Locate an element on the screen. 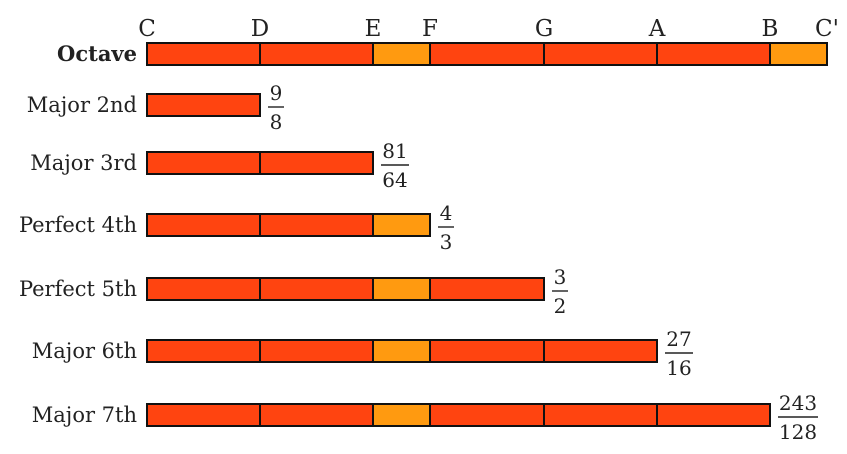 The width and height of the screenshot is (847, 454). ratio-numerator: 27 is located at coordinates (678, 339).